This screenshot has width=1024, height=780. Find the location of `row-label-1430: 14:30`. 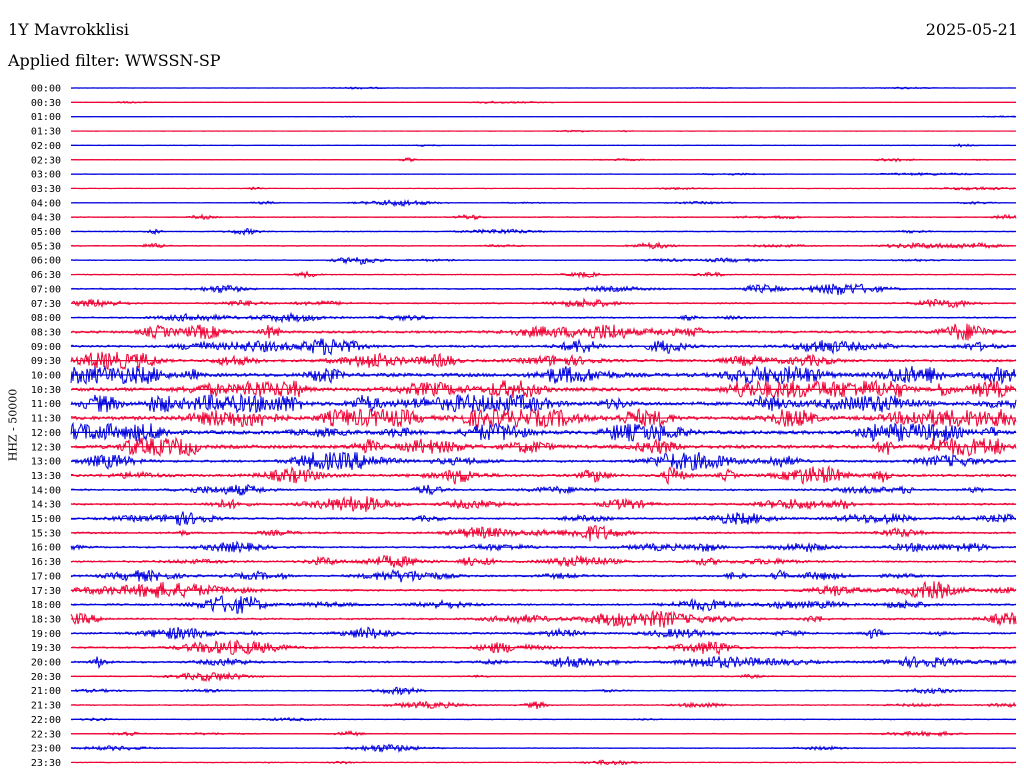

row-label-1430: 14:30 is located at coordinates (46, 505).